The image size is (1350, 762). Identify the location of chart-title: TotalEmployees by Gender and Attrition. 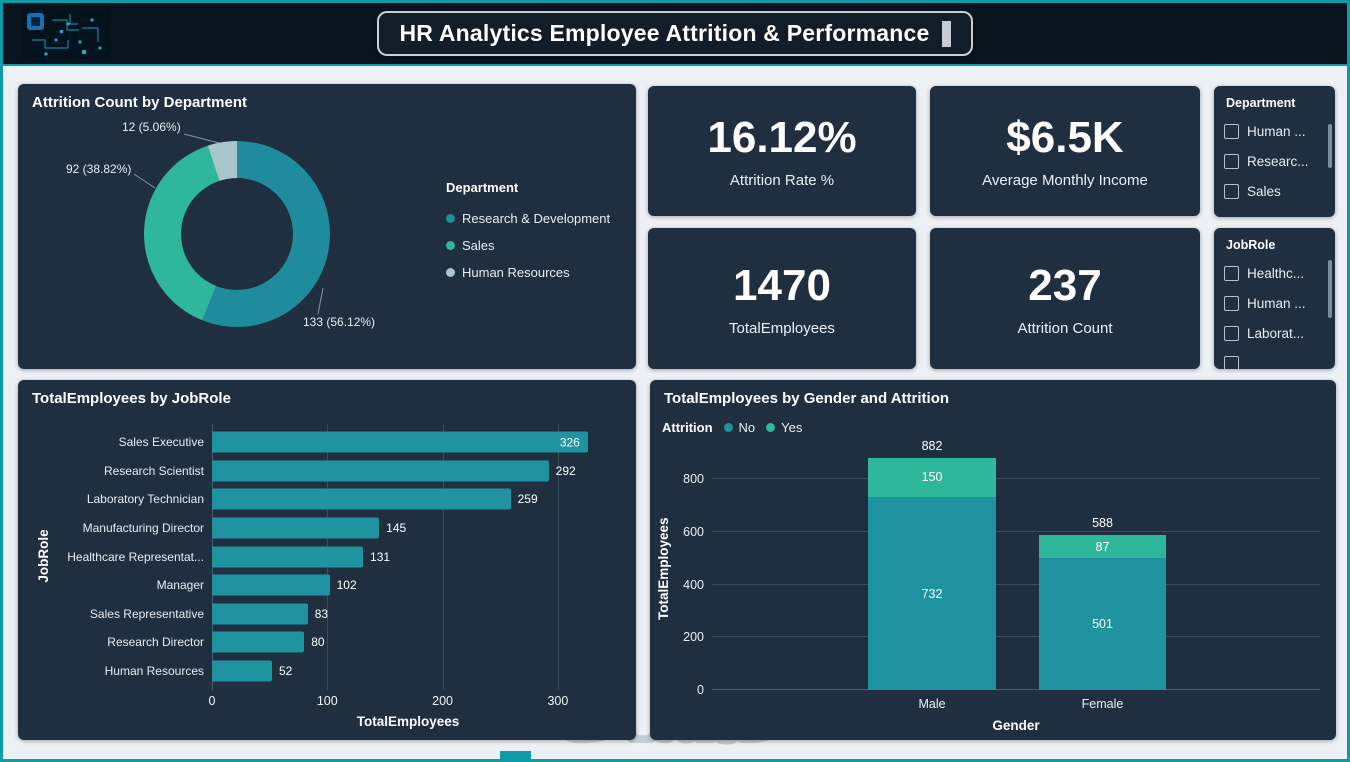
(807, 398).